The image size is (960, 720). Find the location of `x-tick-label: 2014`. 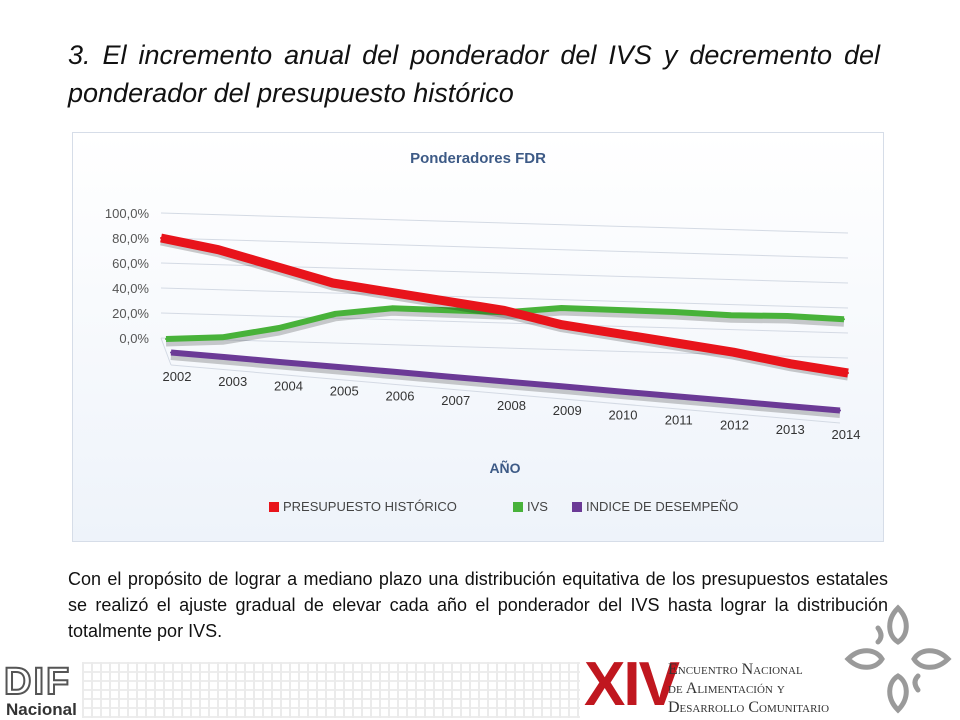

x-tick-label: 2014 is located at coordinates (846, 434).